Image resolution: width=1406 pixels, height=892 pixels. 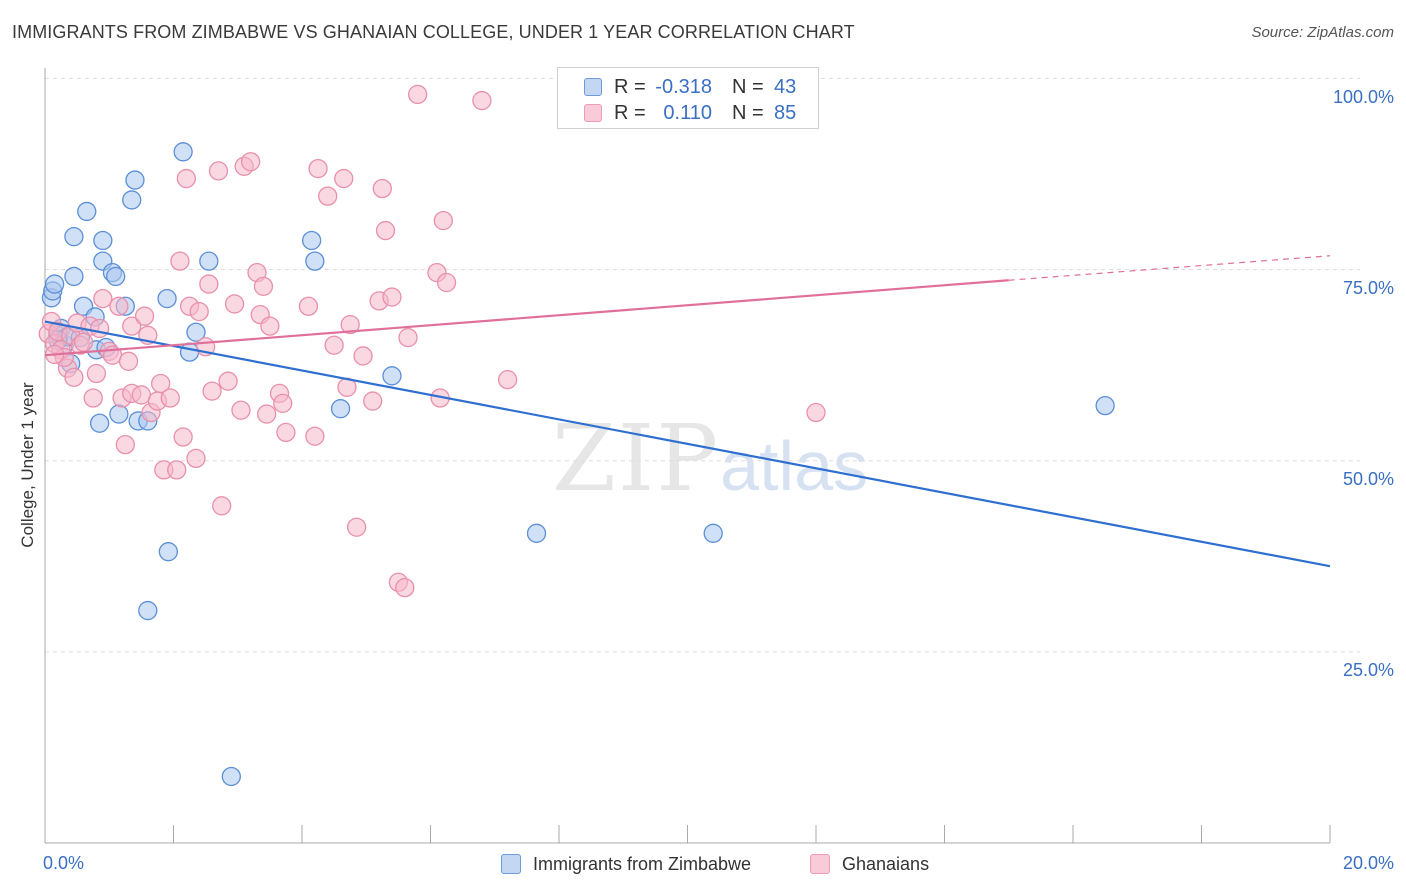 What do you see at coordinates (820, 864) in the screenshot?
I see `legend-swatch-ghanaians-bottom` at bounding box center [820, 864].